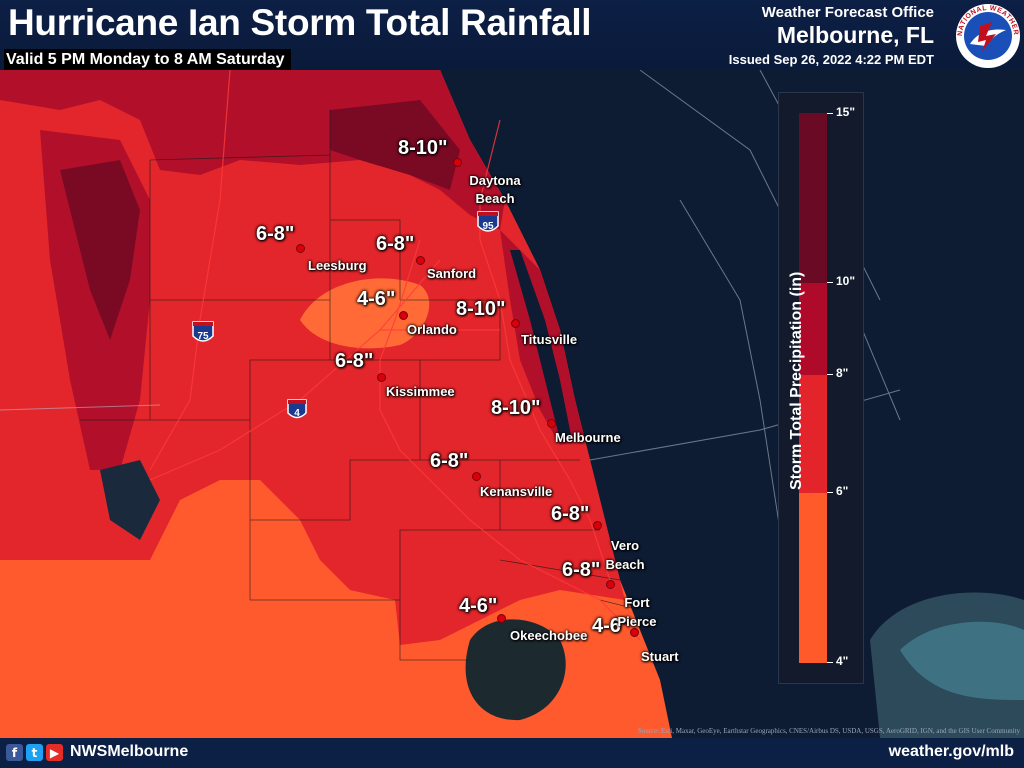 This screenshot has height=768, width=1024. Describe the element at coordinates (420, 260) in the screenshot. I see `location-dot-sanford` at that location.